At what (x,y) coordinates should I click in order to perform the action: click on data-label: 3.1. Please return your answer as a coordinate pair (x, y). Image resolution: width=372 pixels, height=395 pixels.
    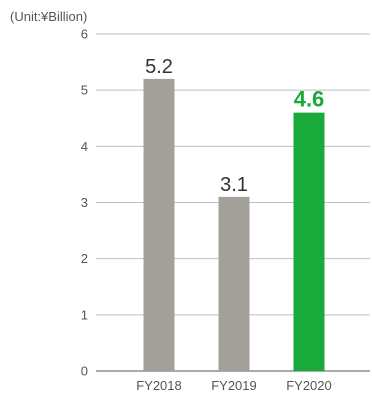
    Looking at the image, I should click on (234, 185).